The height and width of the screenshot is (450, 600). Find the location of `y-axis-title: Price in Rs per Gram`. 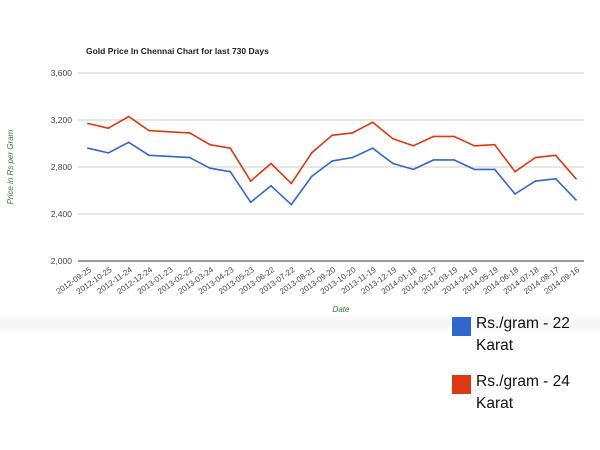

y-axis-title: Price in Rs per Gram is located at coordinates (10, 166).